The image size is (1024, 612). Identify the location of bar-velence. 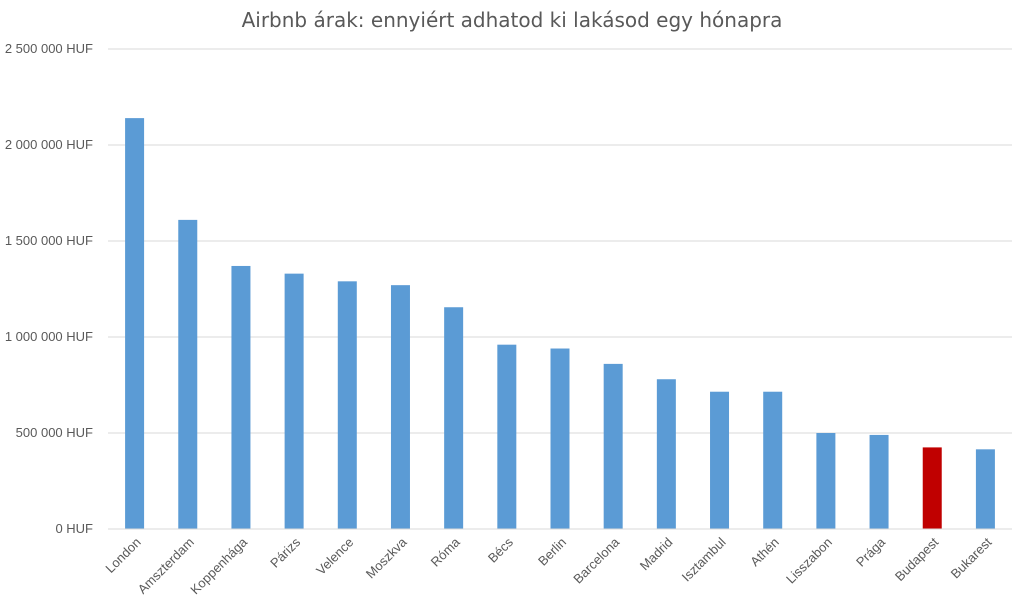
(347, 405).